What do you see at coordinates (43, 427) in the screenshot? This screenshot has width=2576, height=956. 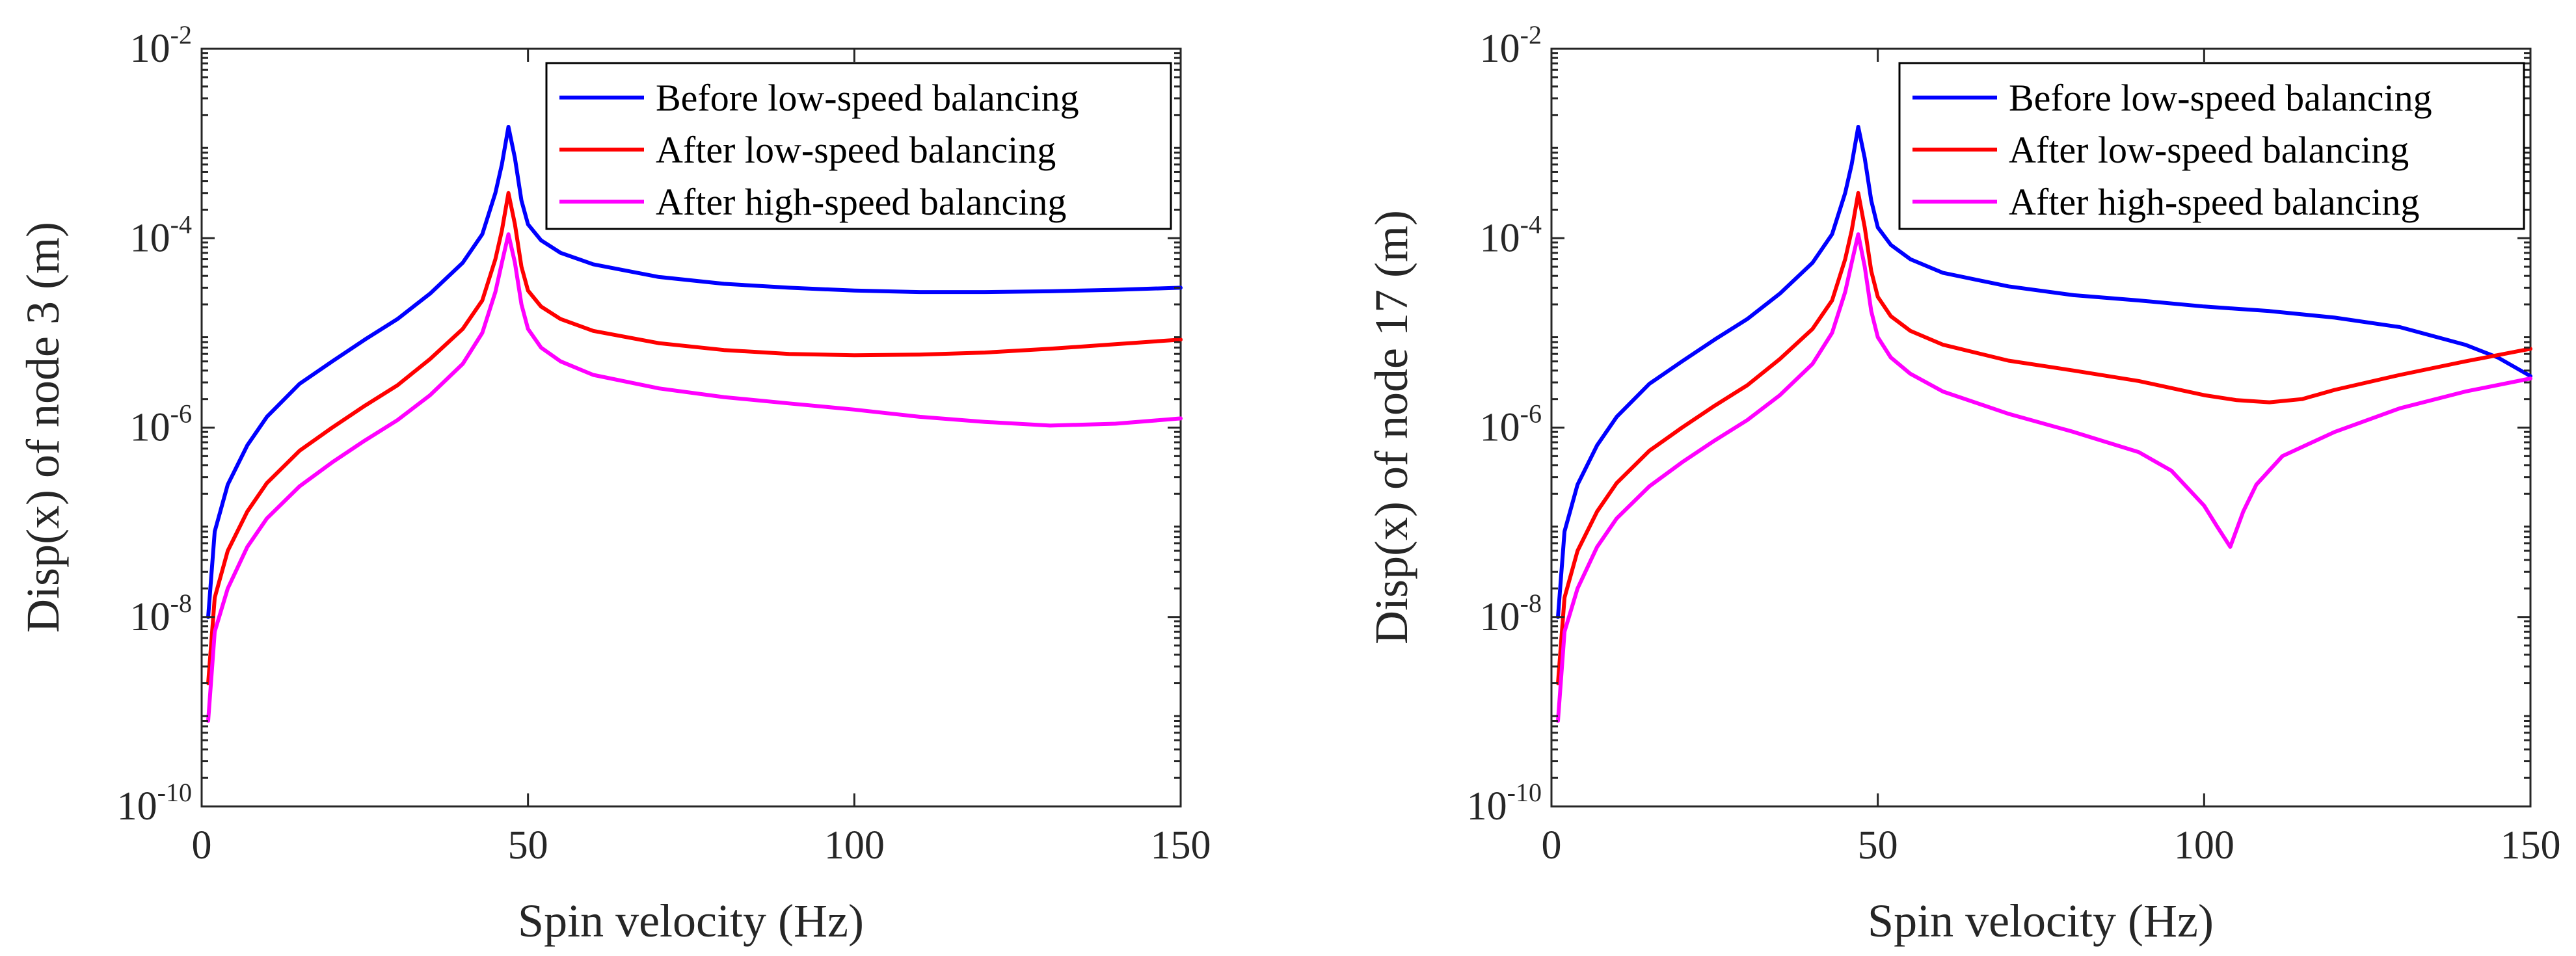 I see `y-axis-label: Disp(x) of node 3 (m)` at bounding box center [43, 427].